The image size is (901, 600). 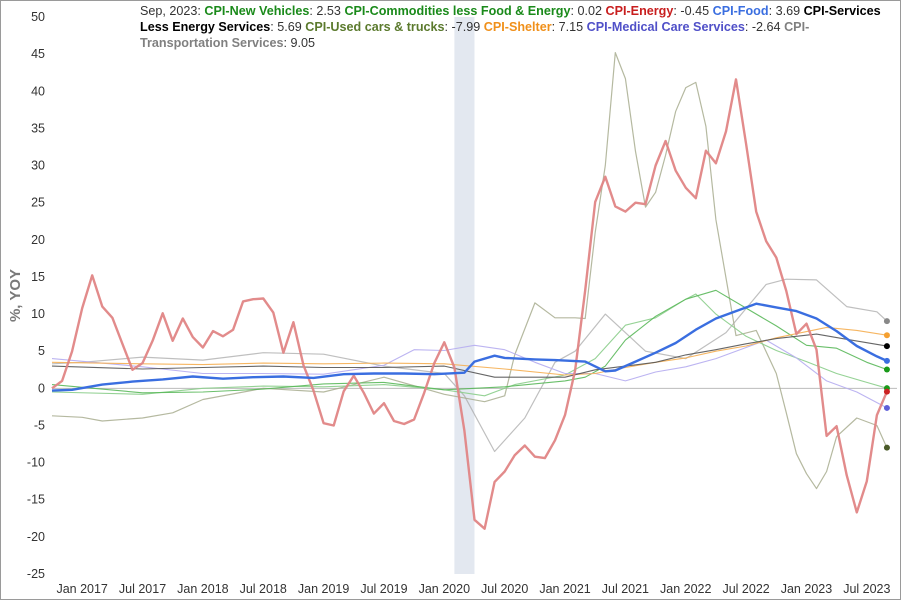 What do you see at coordinates (504, 589) in the screenshot?
I see `x-tick-label: Jul 2020` at bounding box center [504, 589].